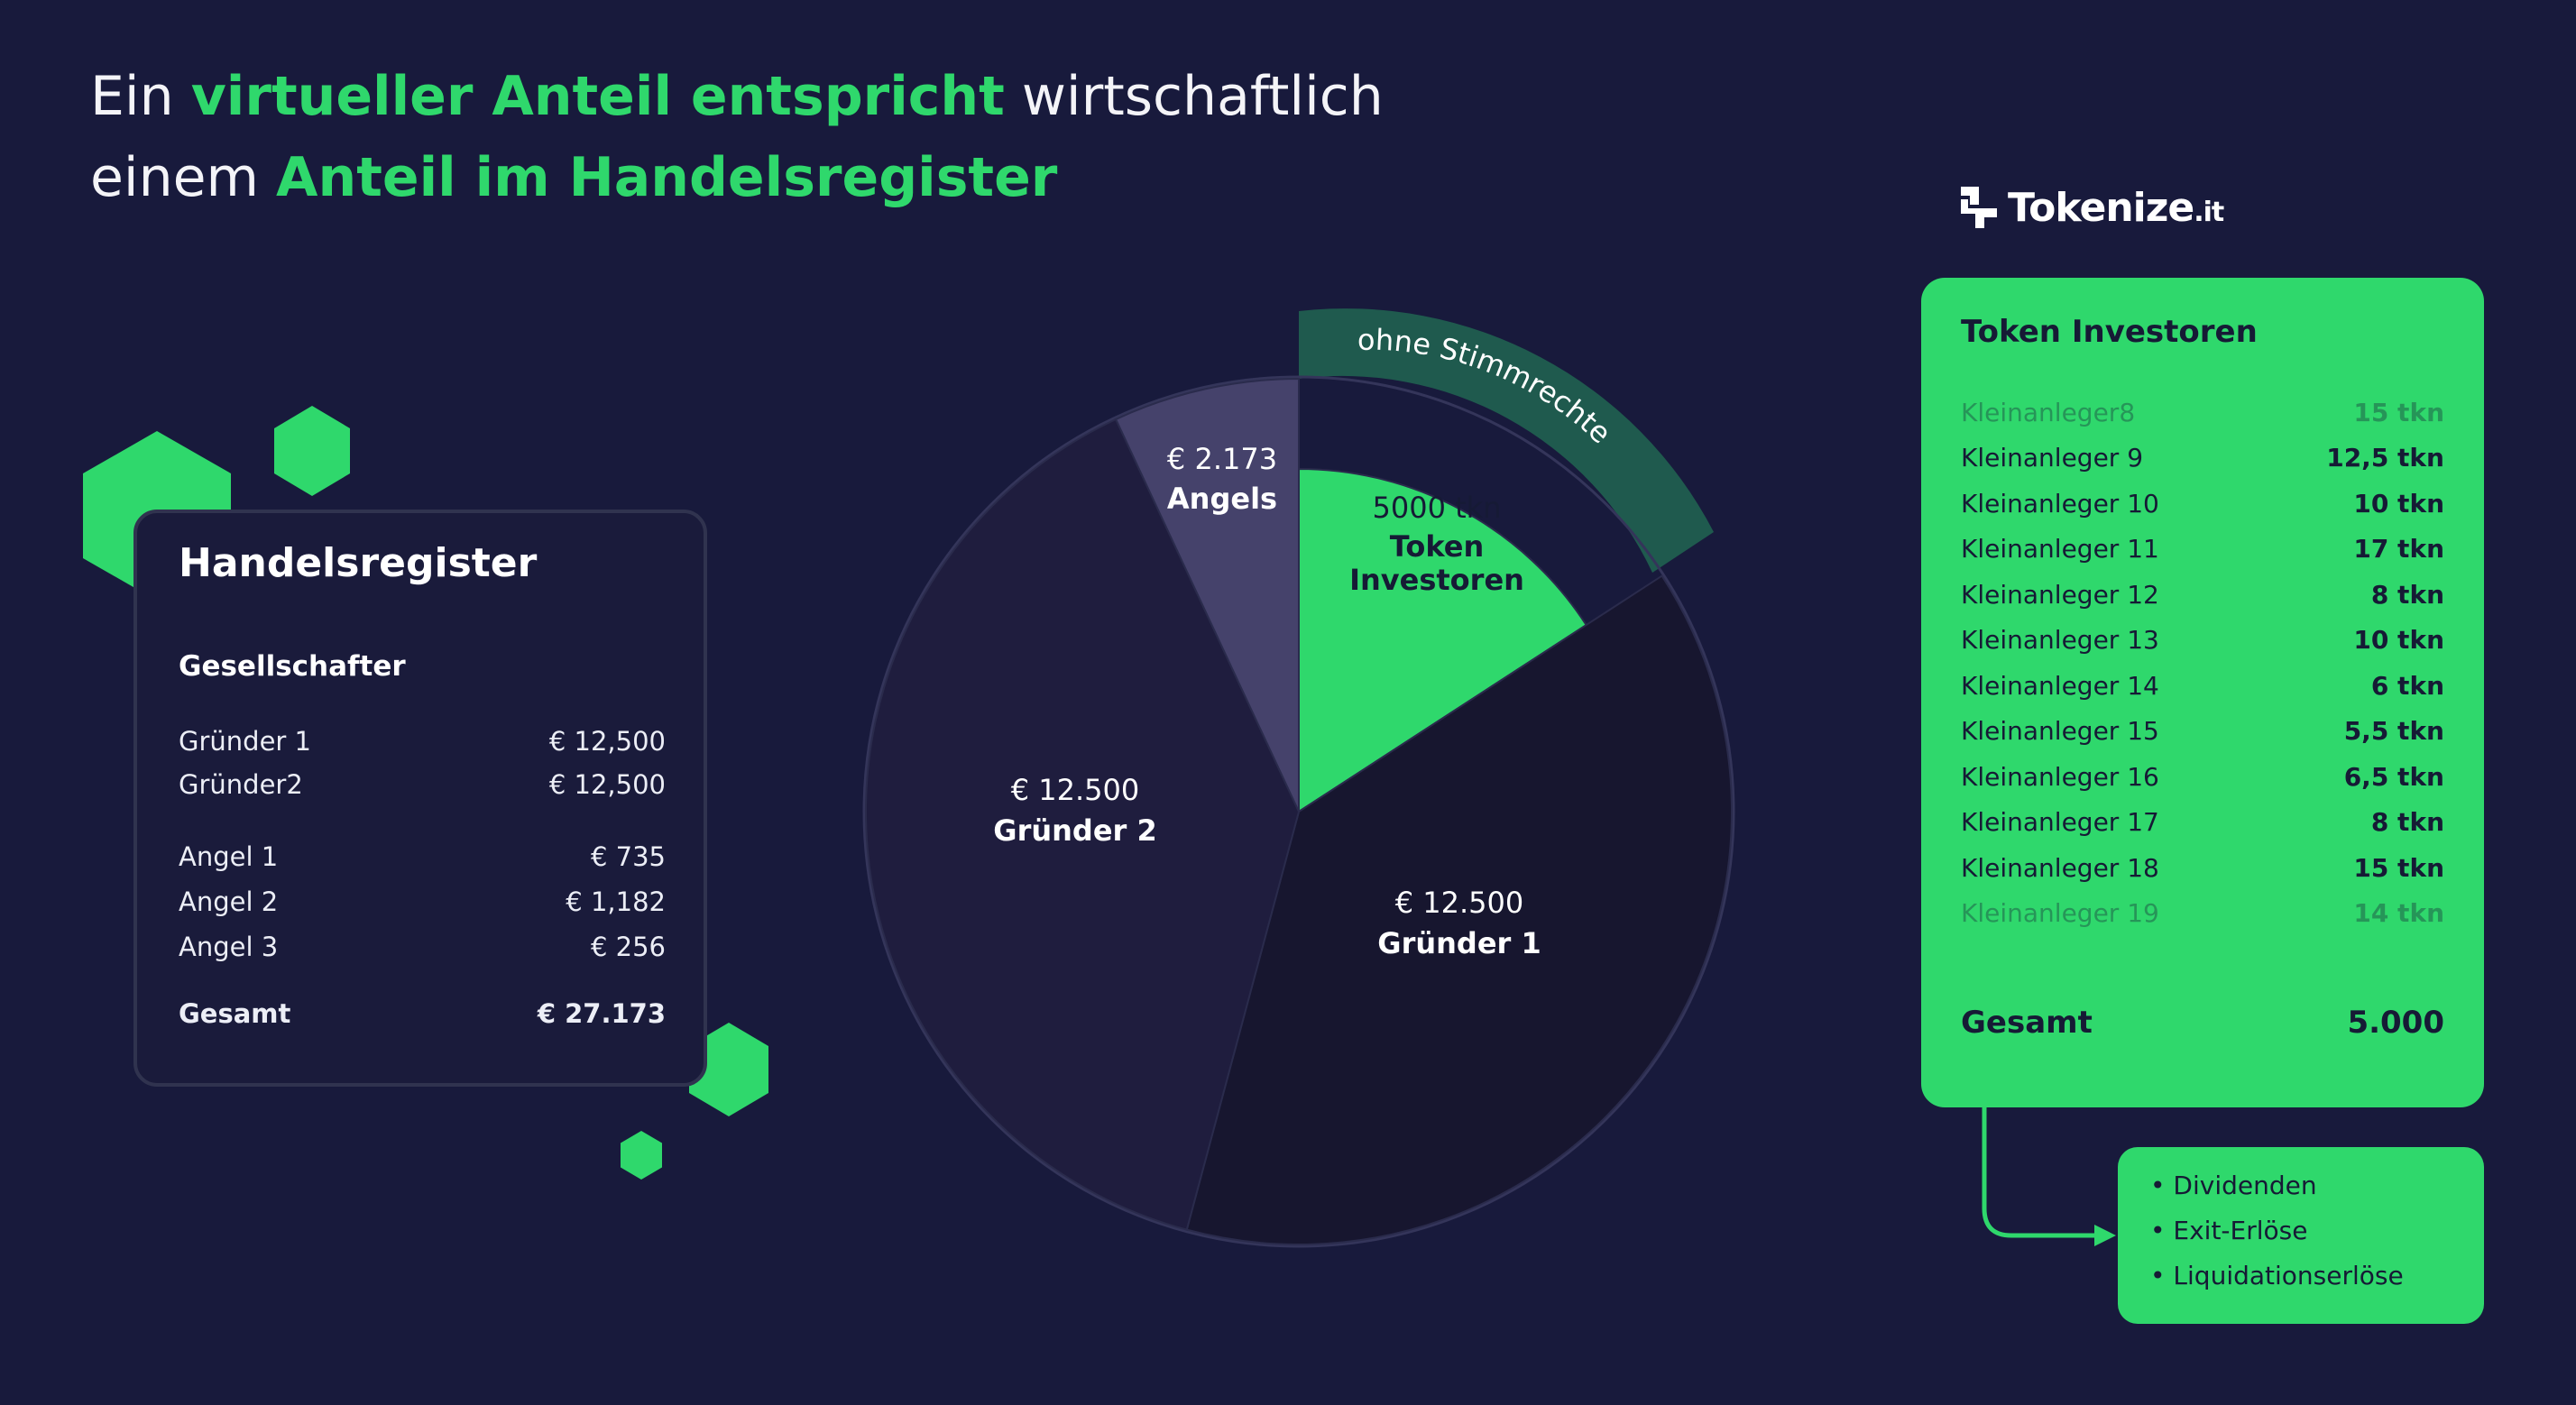 The image size is (2576, 1405). What do you see at coordinates (292, 666) in the screenshot?
I see `gesellschafter-heading: Gesellschafter` at bounding box center [292, 666].